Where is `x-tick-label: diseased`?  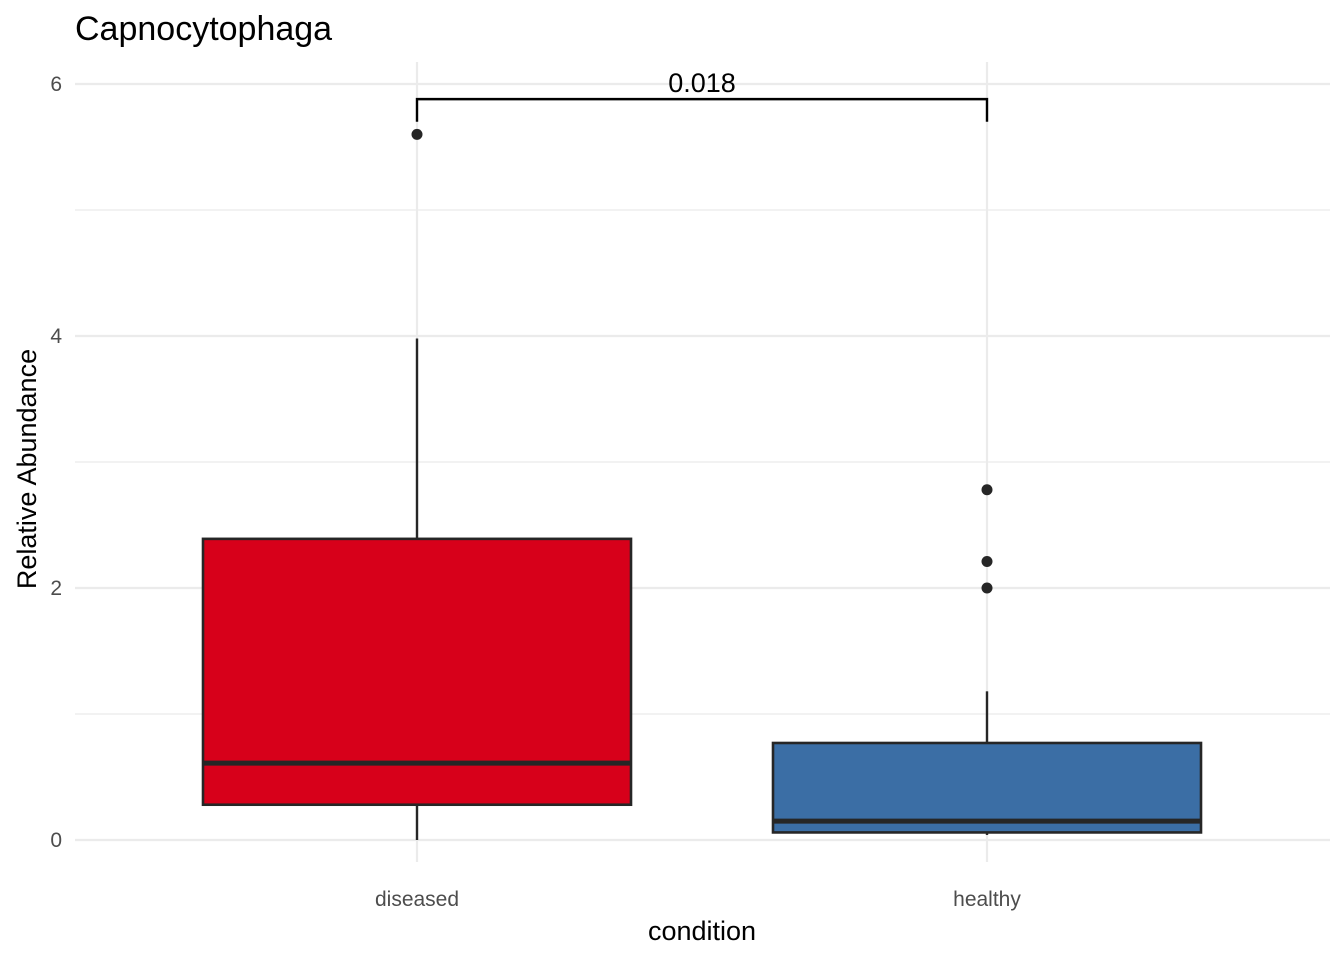
x-tick-label: diseased is located at coordinates (417, 899).